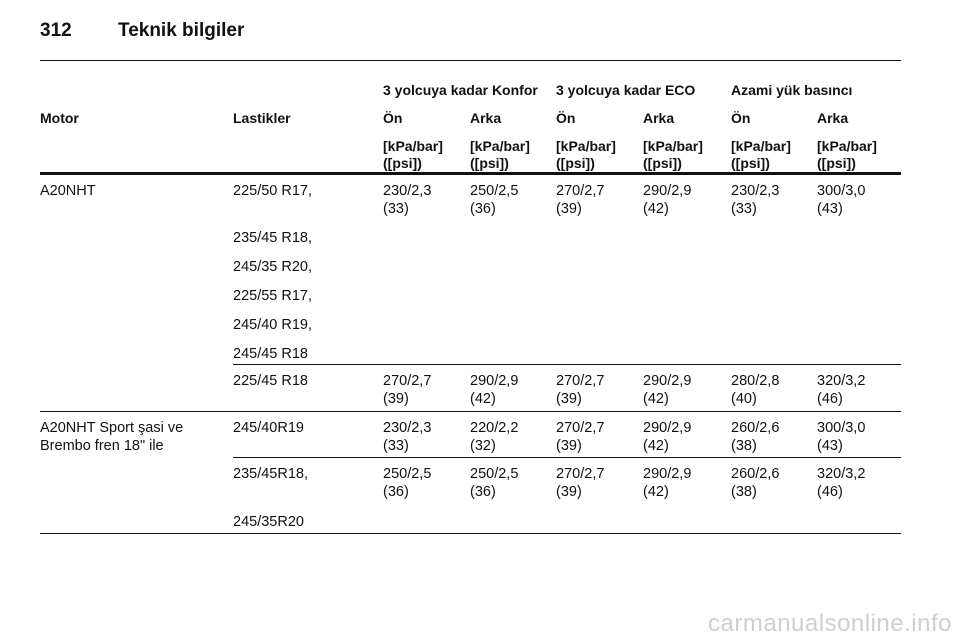 The height and width of the screenshot is (642, 960). Describe the element at coordinates (273, 238) in the screenshot. I see `tire-size: 235/45 R18,` at that location.